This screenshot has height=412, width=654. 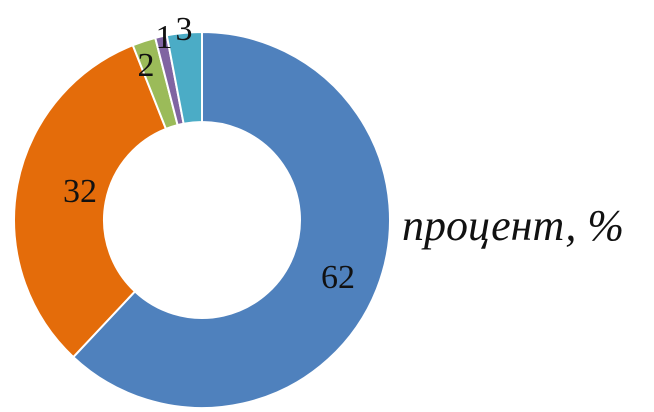 I want to click on chart-title: процент, %, so click(x=513, y=225).